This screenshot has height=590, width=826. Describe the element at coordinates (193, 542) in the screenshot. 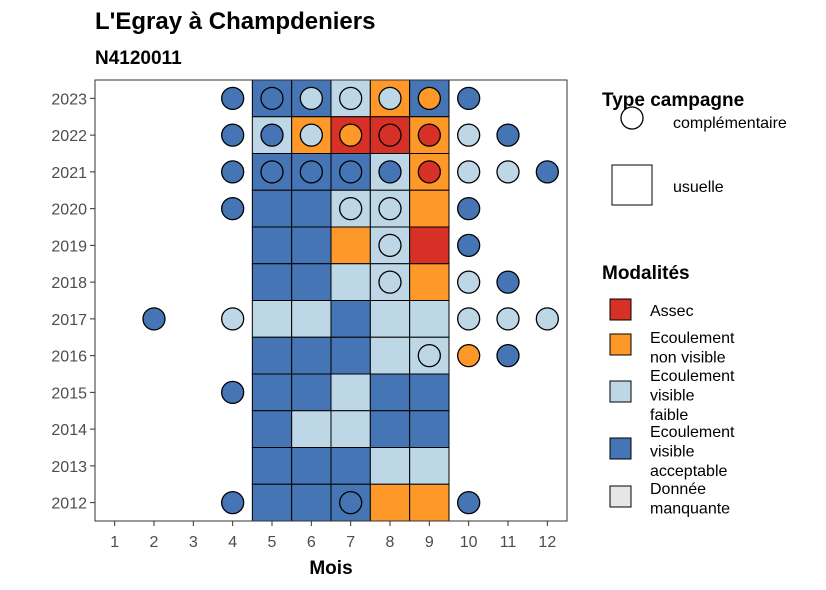

I see `x-tick-label: 3` at that location.